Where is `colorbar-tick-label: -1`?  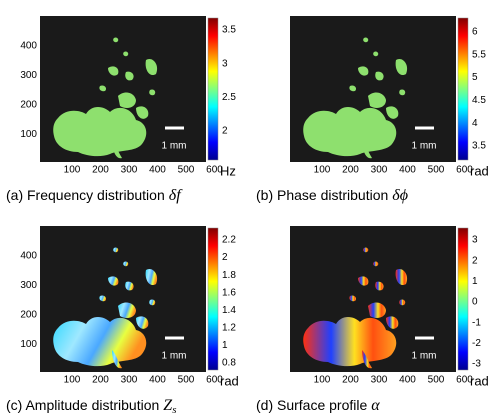 colorbar-tick-label: -1 is located at coordinates (476, 322).